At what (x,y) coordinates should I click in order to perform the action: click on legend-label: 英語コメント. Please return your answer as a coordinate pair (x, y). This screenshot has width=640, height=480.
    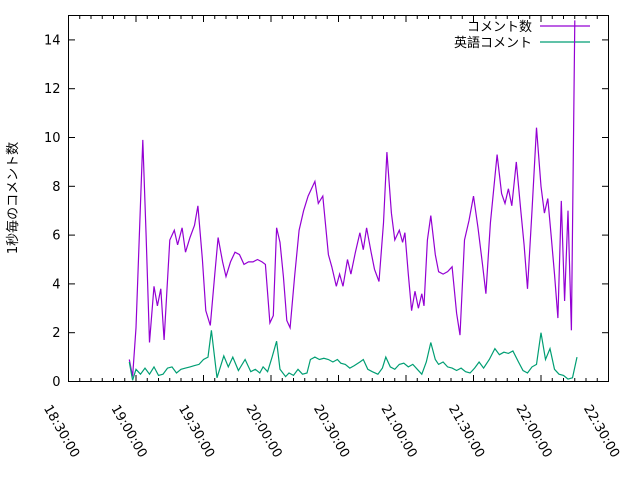
    Looking at the image, I should click on (493, 43).